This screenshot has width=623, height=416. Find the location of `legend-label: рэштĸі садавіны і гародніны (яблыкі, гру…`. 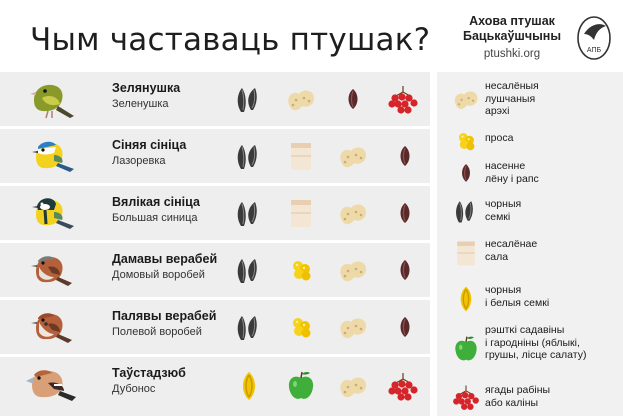

legend-label: рэштĸі садавіны і гародніны (яблыкі, гру… is located at coordinates (536, 342).